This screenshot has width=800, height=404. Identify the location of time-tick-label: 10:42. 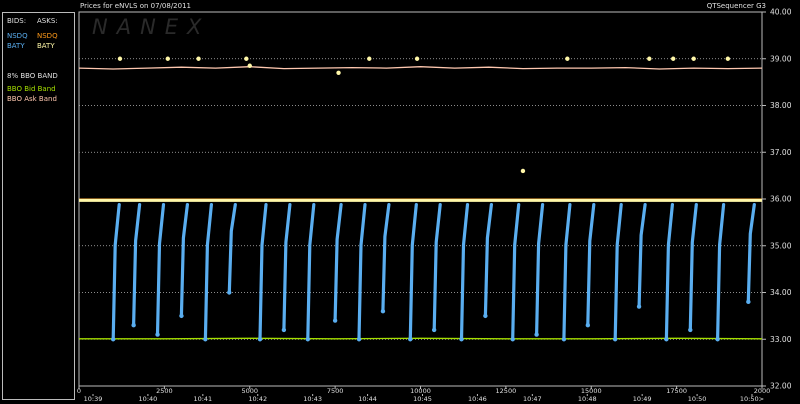
(257, 399).